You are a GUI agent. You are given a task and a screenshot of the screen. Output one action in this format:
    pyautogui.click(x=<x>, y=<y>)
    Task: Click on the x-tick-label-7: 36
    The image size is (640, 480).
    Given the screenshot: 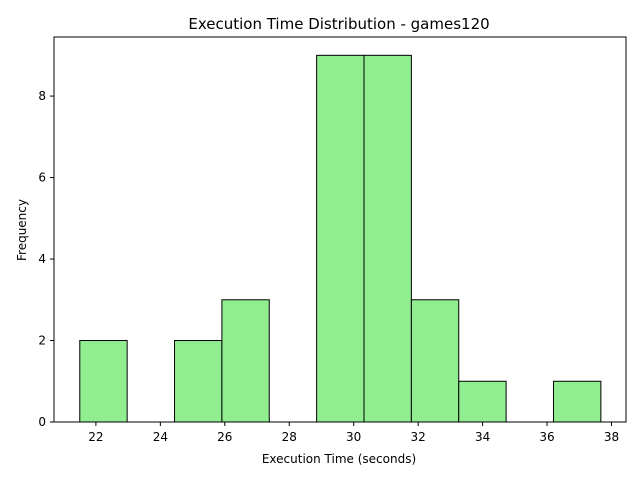 What is the action you would take?
    pyautogui.click(x=546, y=437)
    